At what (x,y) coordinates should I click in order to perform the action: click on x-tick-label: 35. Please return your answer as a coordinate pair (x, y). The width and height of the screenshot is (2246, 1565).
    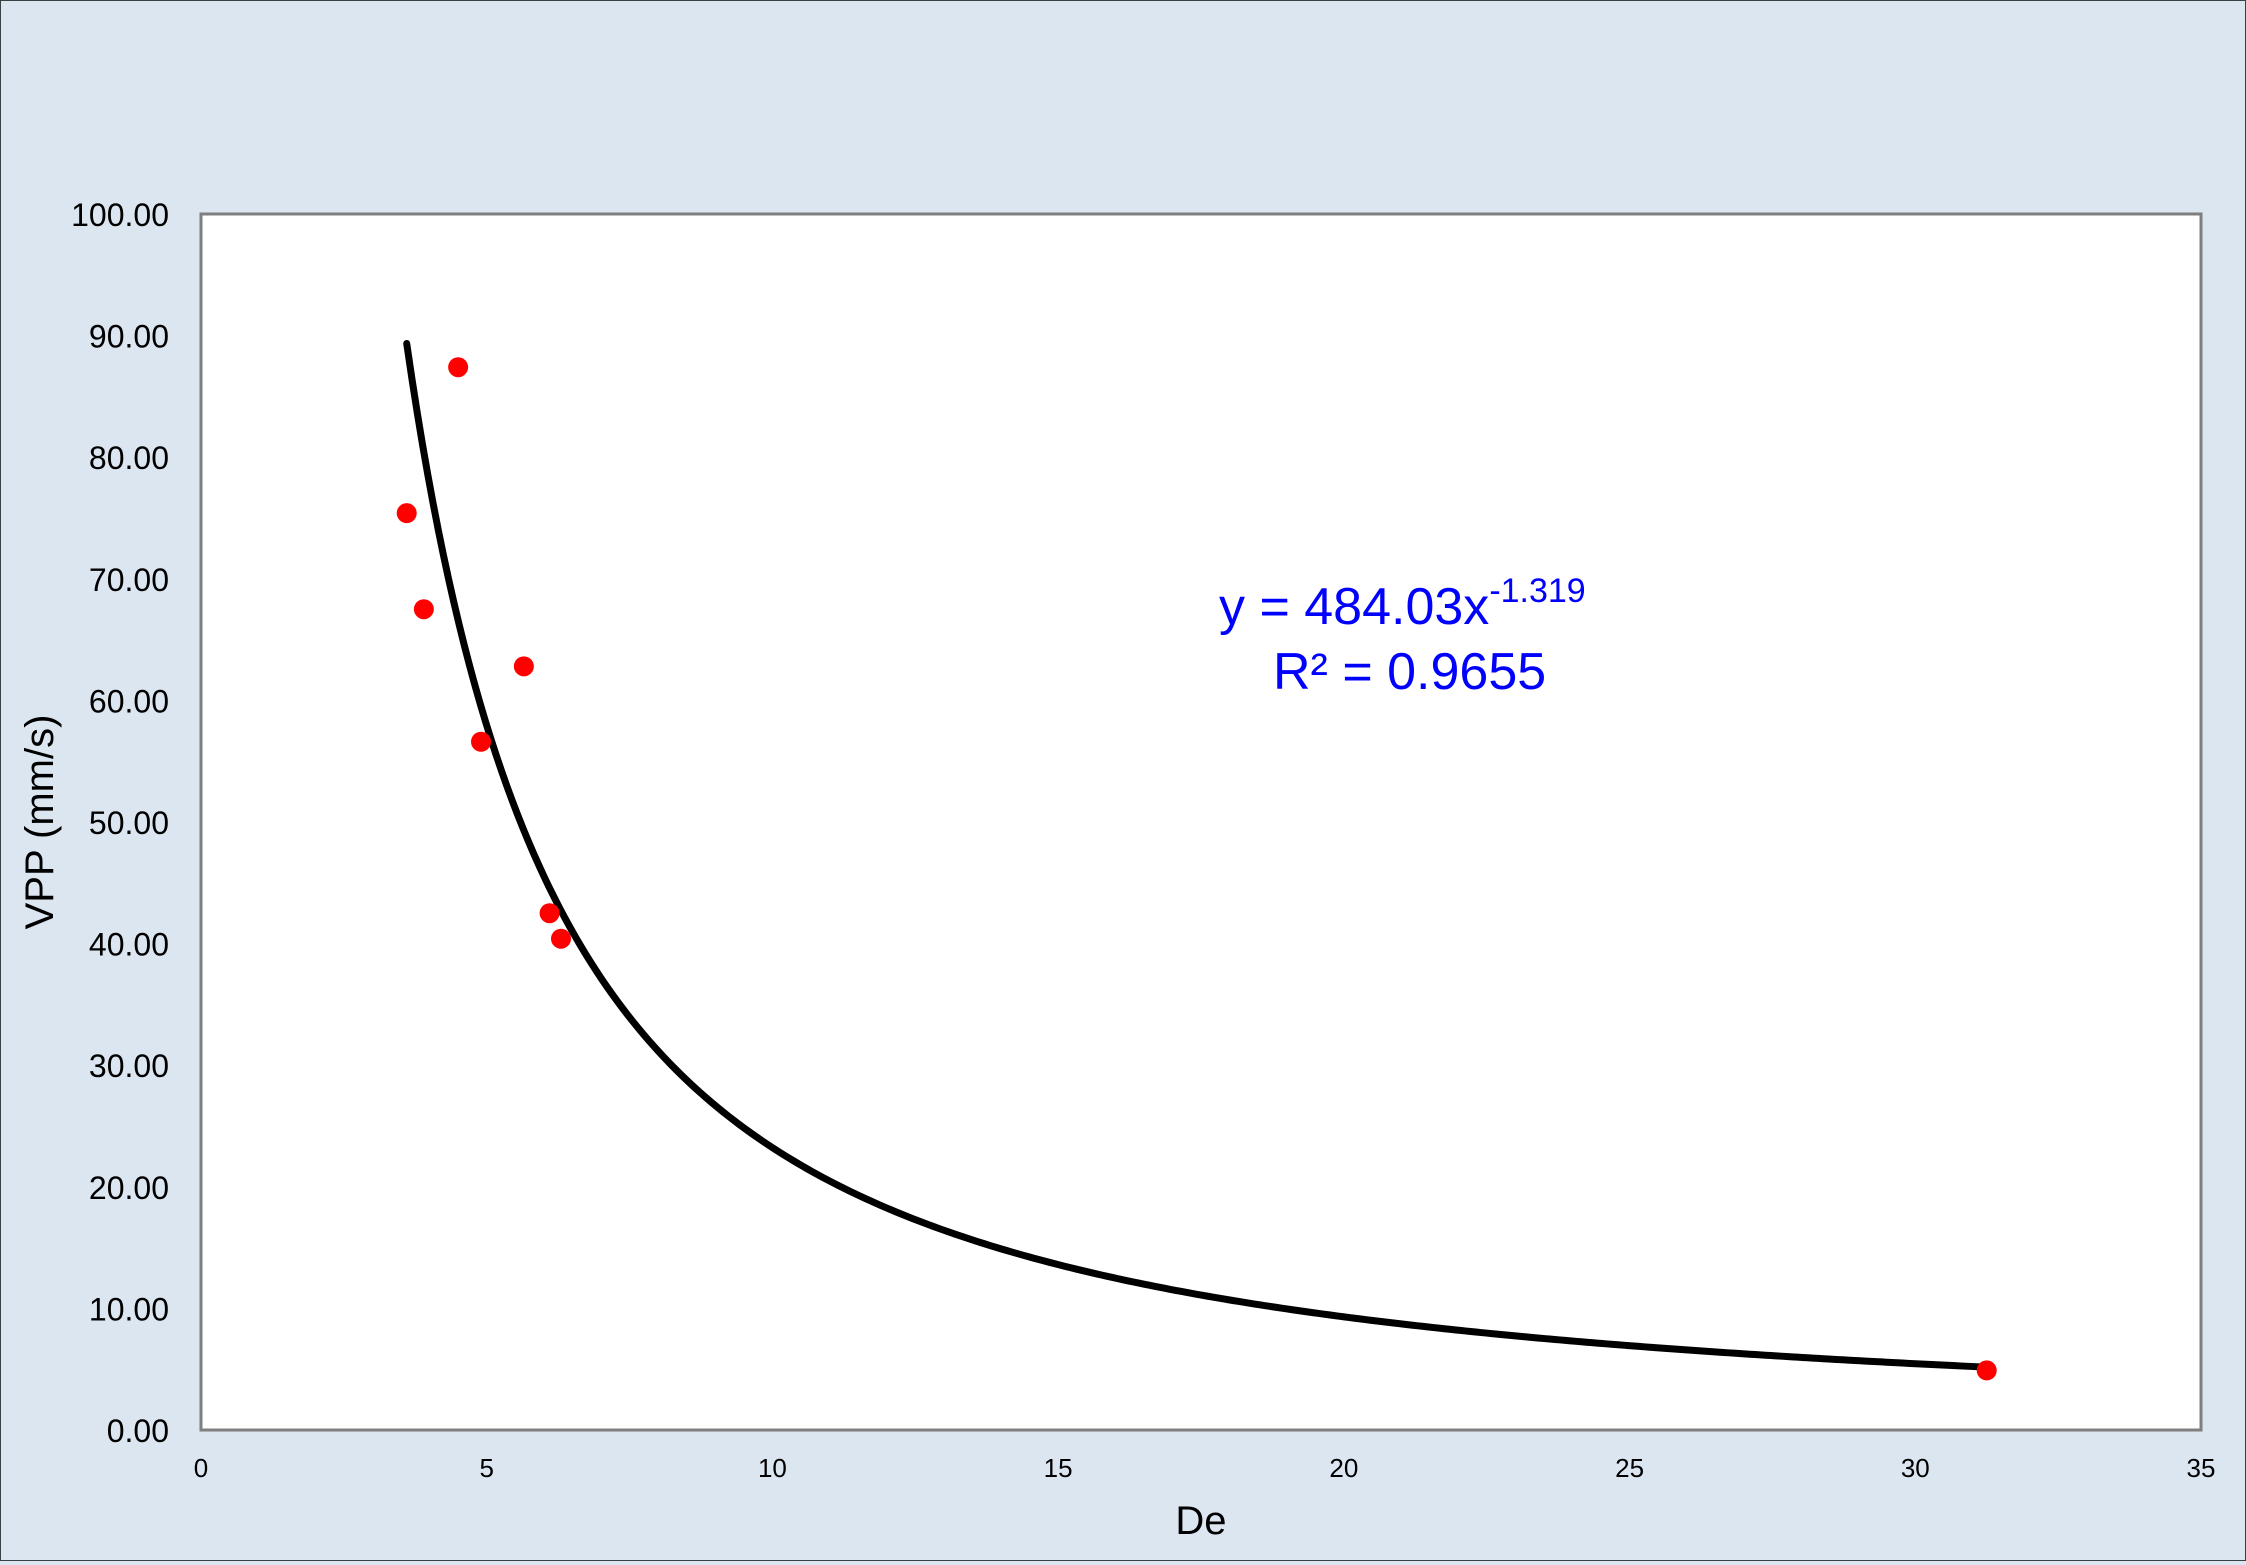
    Looking at the image, I should click on (2201, 1468).